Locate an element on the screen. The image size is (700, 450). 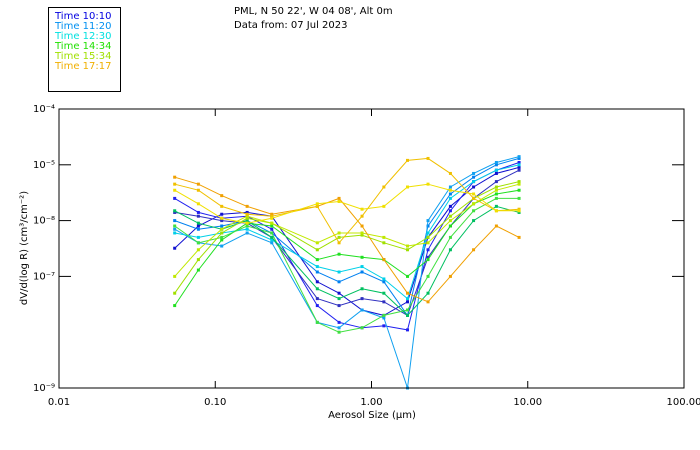
legend-entry: Time 17:17 is located at coordinates (83, 66).